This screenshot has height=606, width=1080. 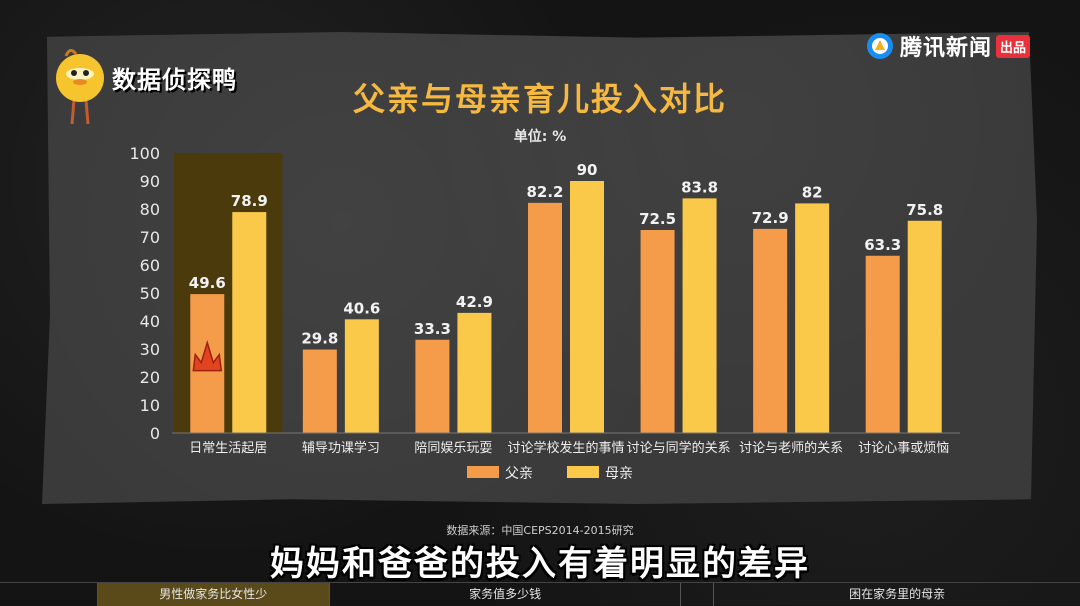 What do you see at coordinates (1013, 46) in the screenshot?
I see `tencent-news-badge: 出品` at bounding box center [1013, 46].